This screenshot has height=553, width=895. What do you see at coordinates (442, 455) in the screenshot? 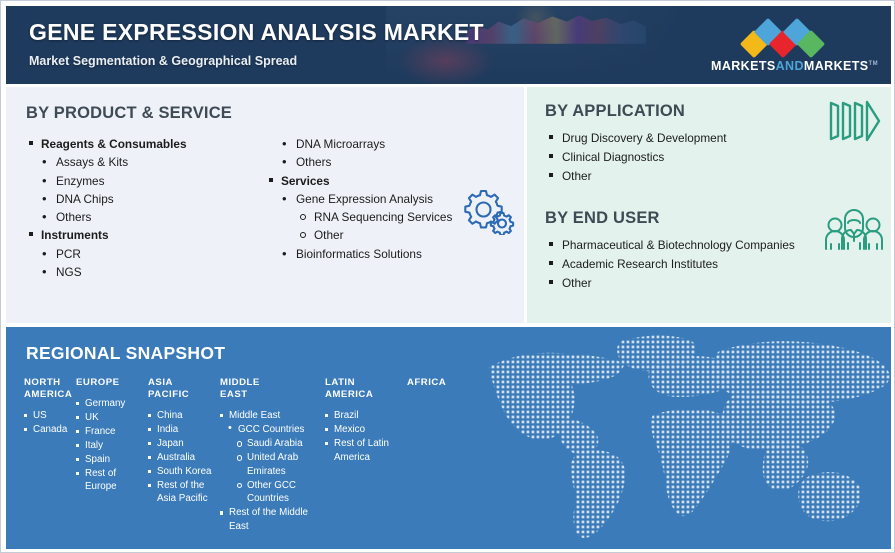
I see `regional-column: AFRICA` at bounding box center [442, 455].